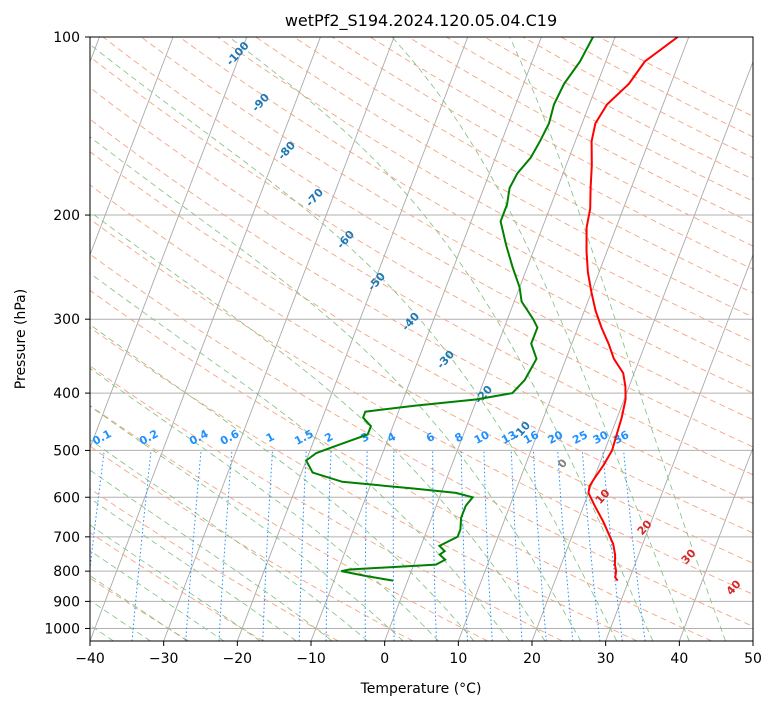 The height and width of the screenshot is (708, 775). Describe the element at coordinates (562, 463) in the screenshot. I see `adiabat-label: 0` at that location.